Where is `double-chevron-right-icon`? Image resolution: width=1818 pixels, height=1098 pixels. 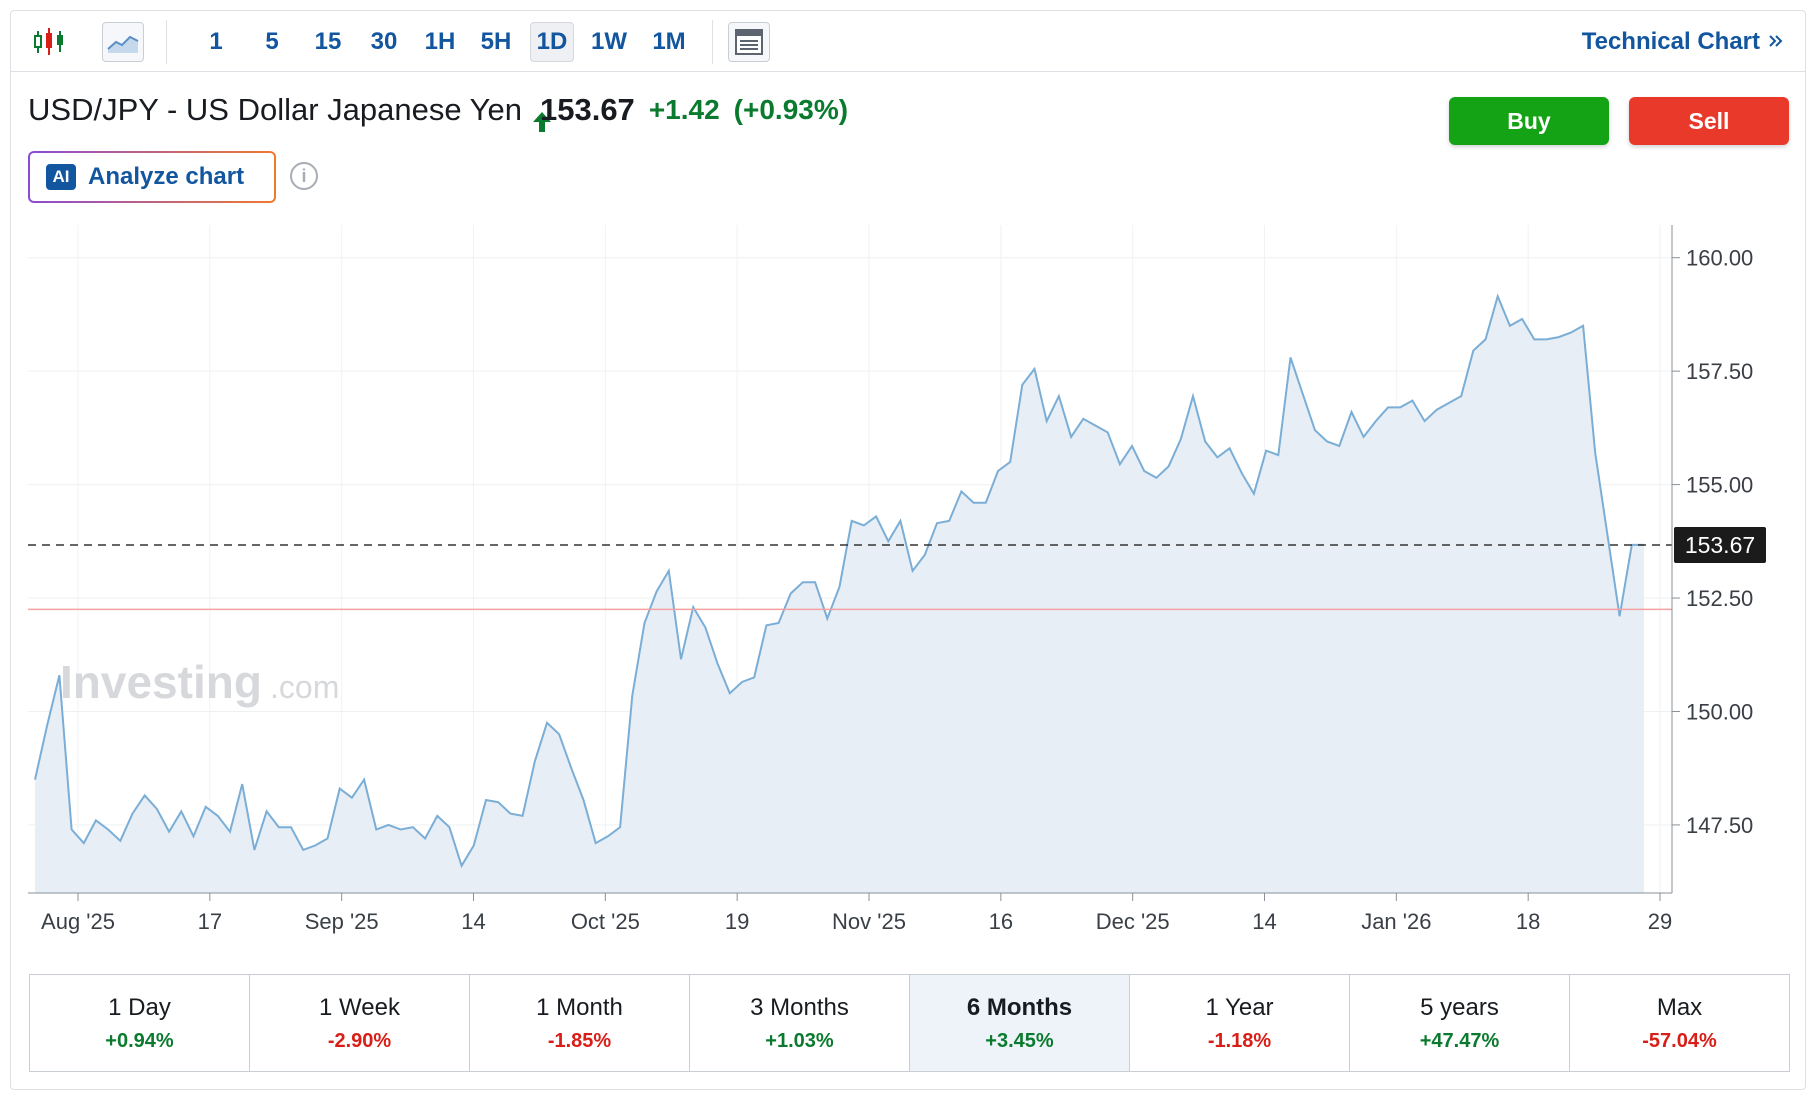
double-chevron-right-icon is located at coordinates (1776, 42).